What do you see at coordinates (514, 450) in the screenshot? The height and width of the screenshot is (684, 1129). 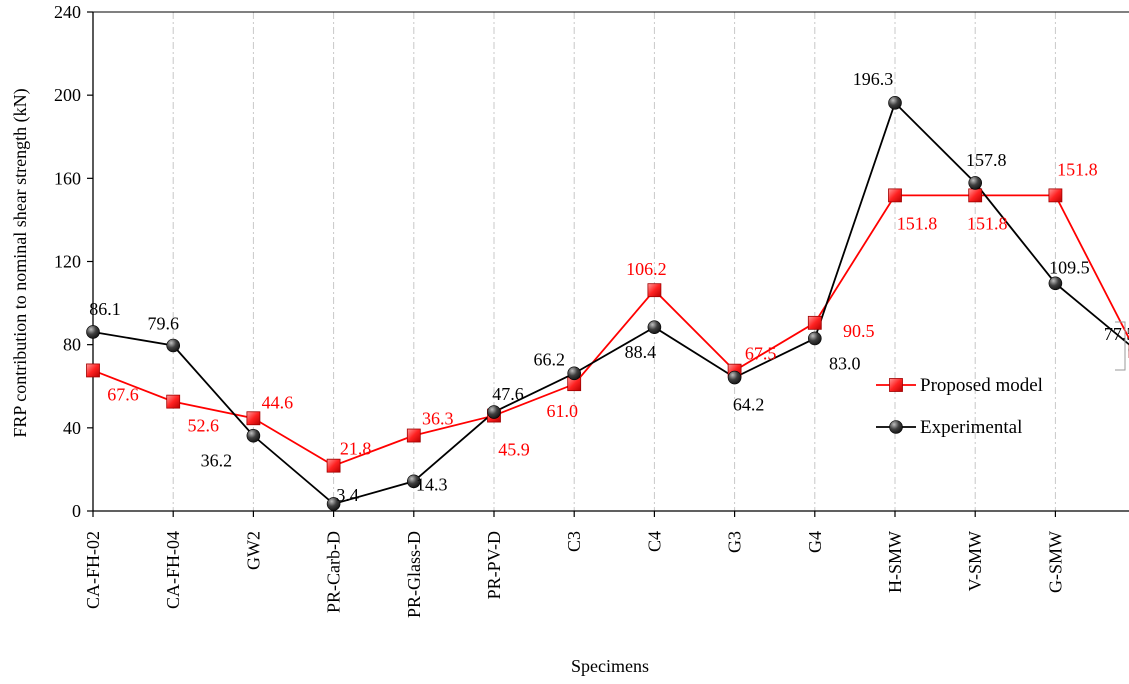 I see `proposed-model-data-label: 45.9` at bounding box center [514, 450].